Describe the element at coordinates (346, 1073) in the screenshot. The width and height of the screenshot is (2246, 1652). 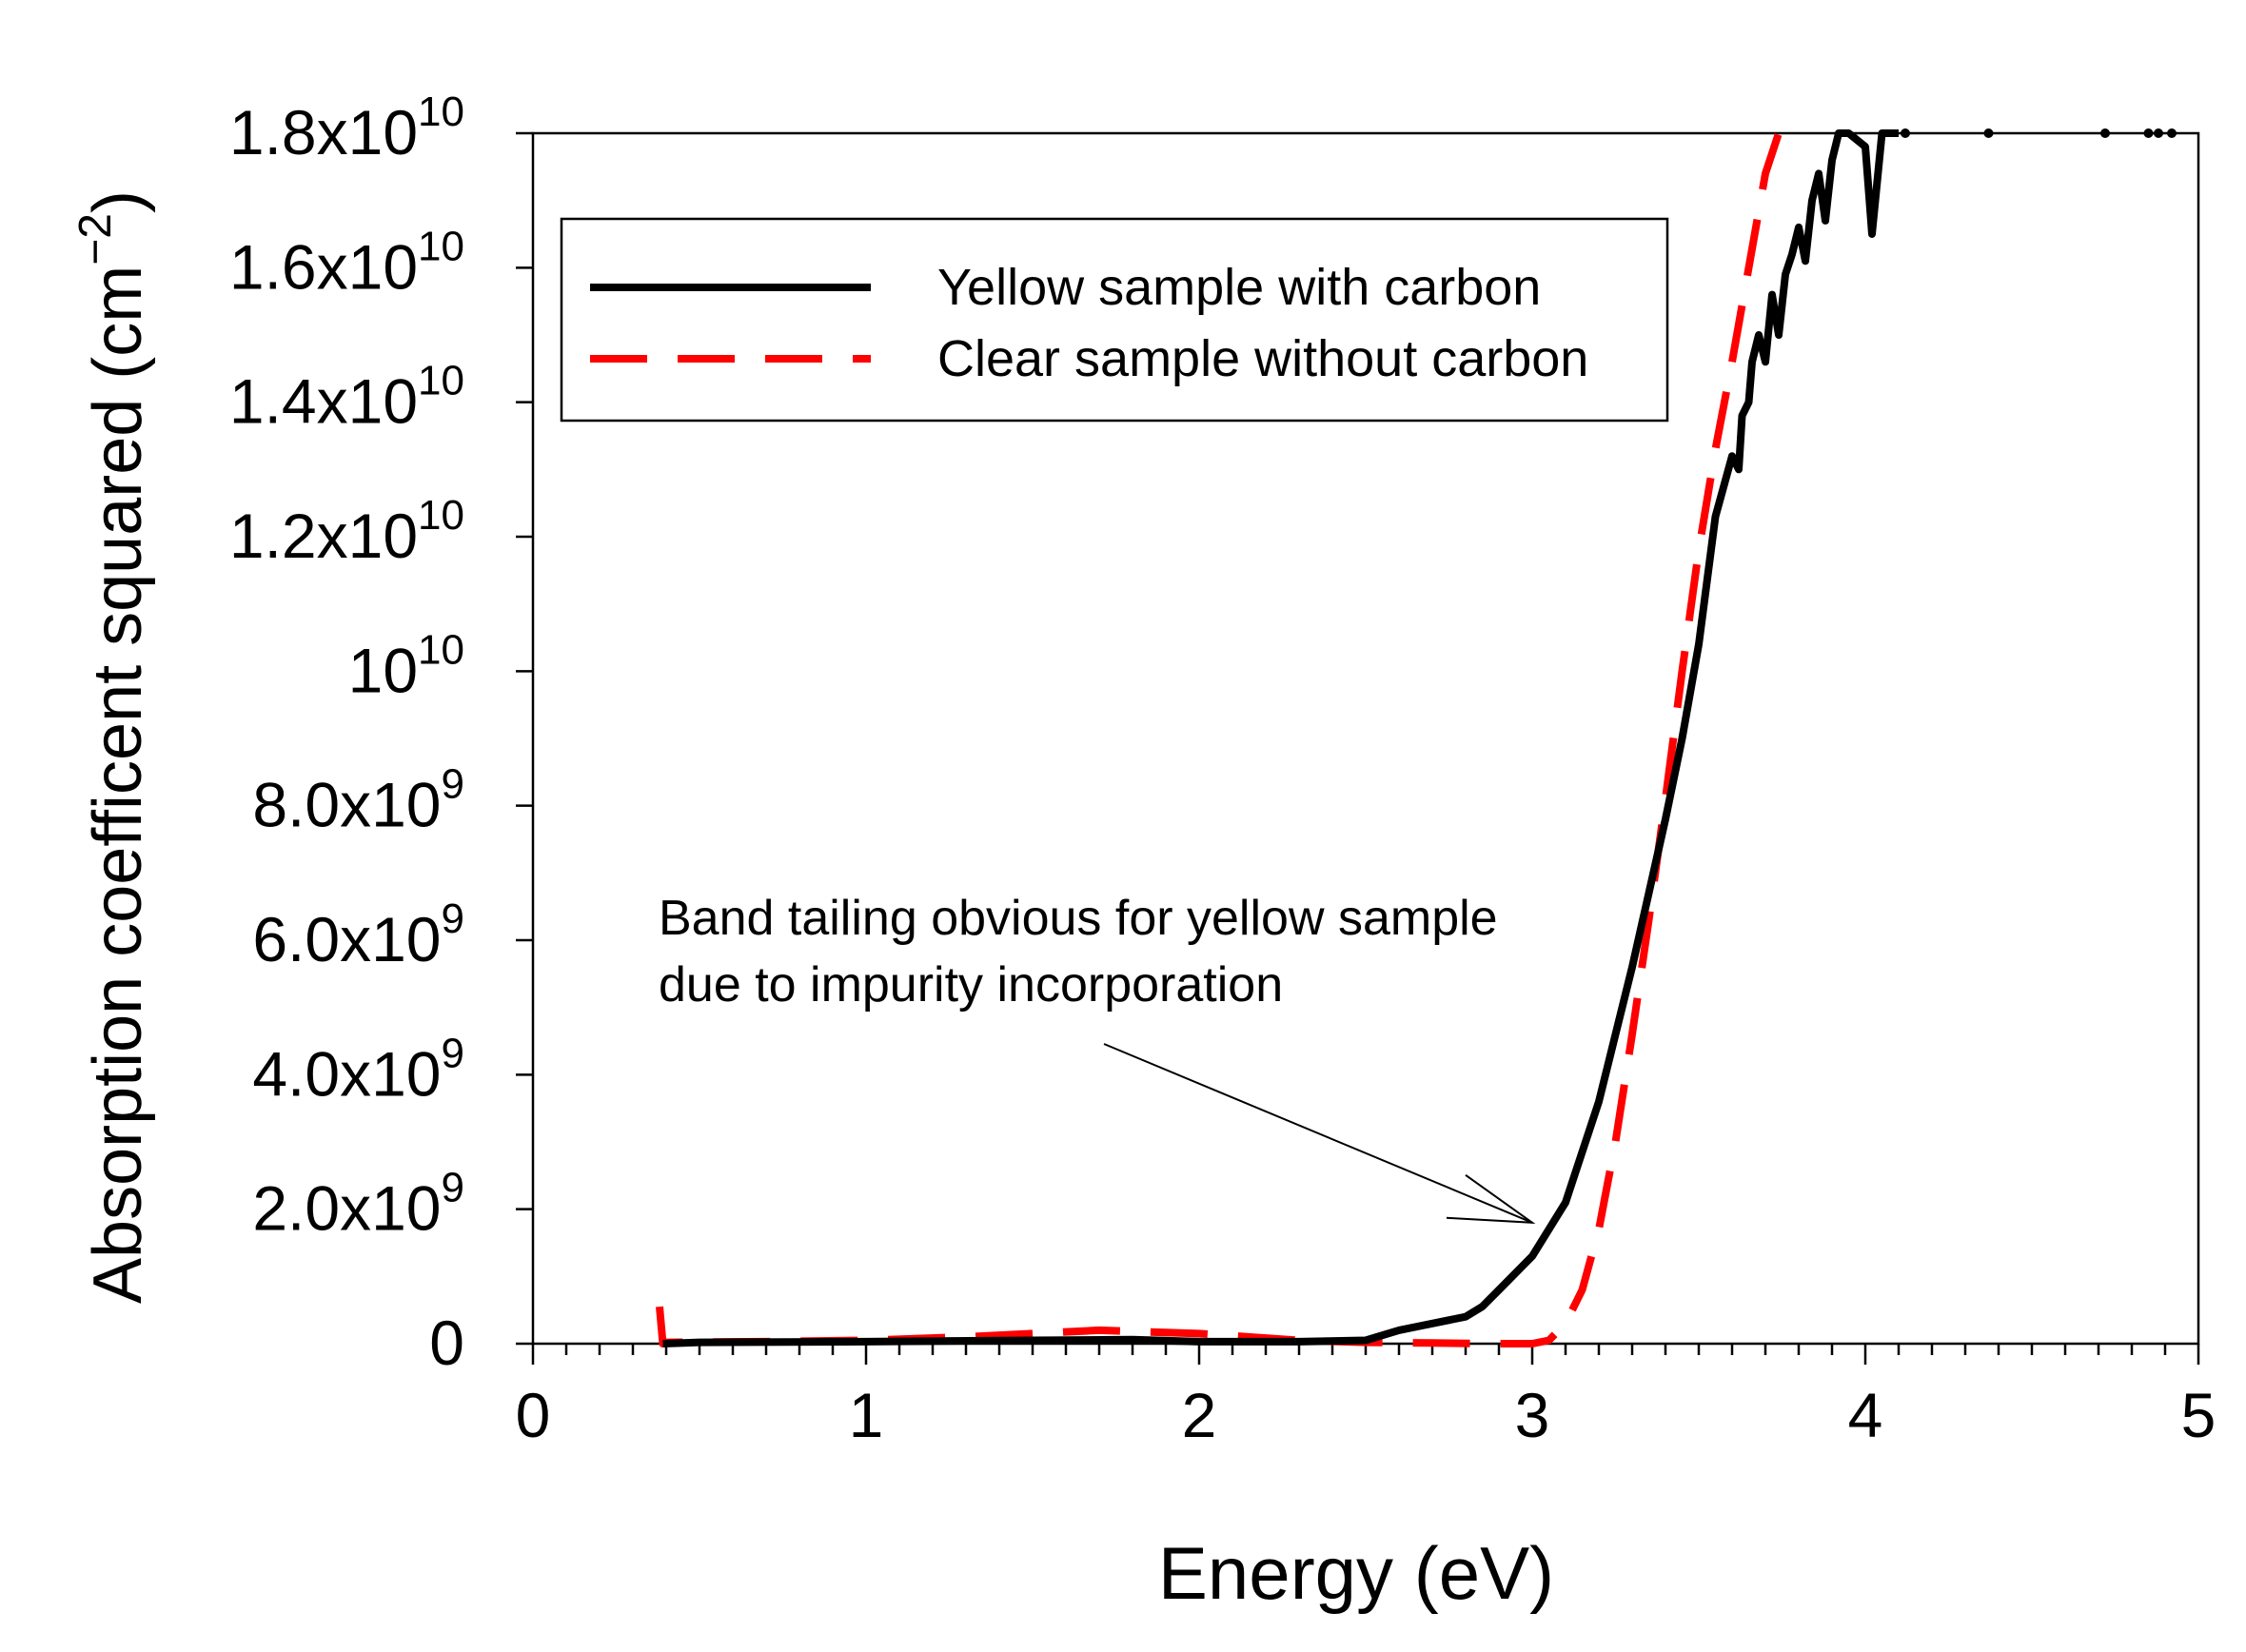
I see `y-tick-label-base: 4.0x10` at that location.